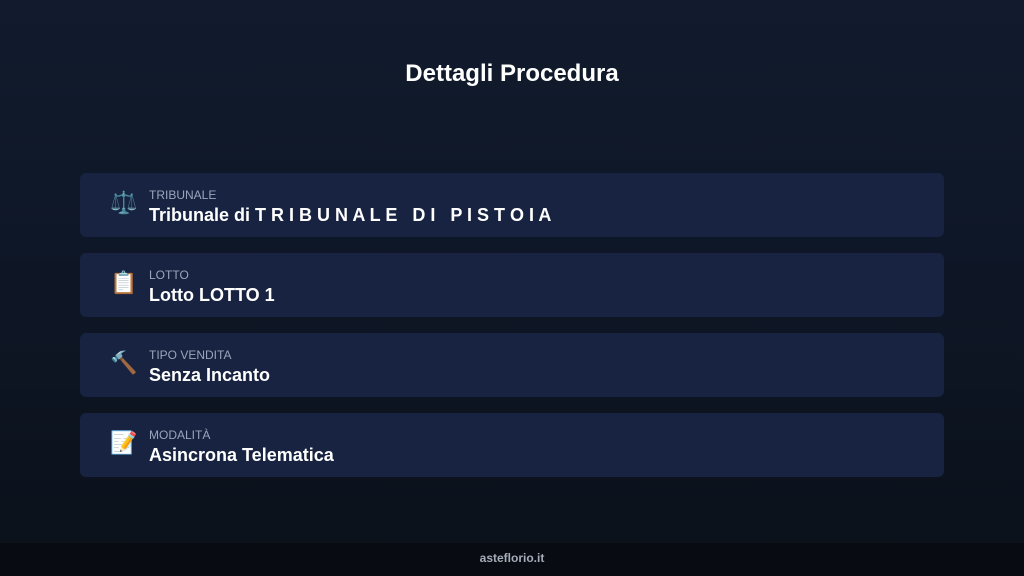 The image size is (1024, 576). What do you see at coordinates (124, 362) in the screenshot?
I see `hammer-icon: 🔨` at bounding box center [124, 362].